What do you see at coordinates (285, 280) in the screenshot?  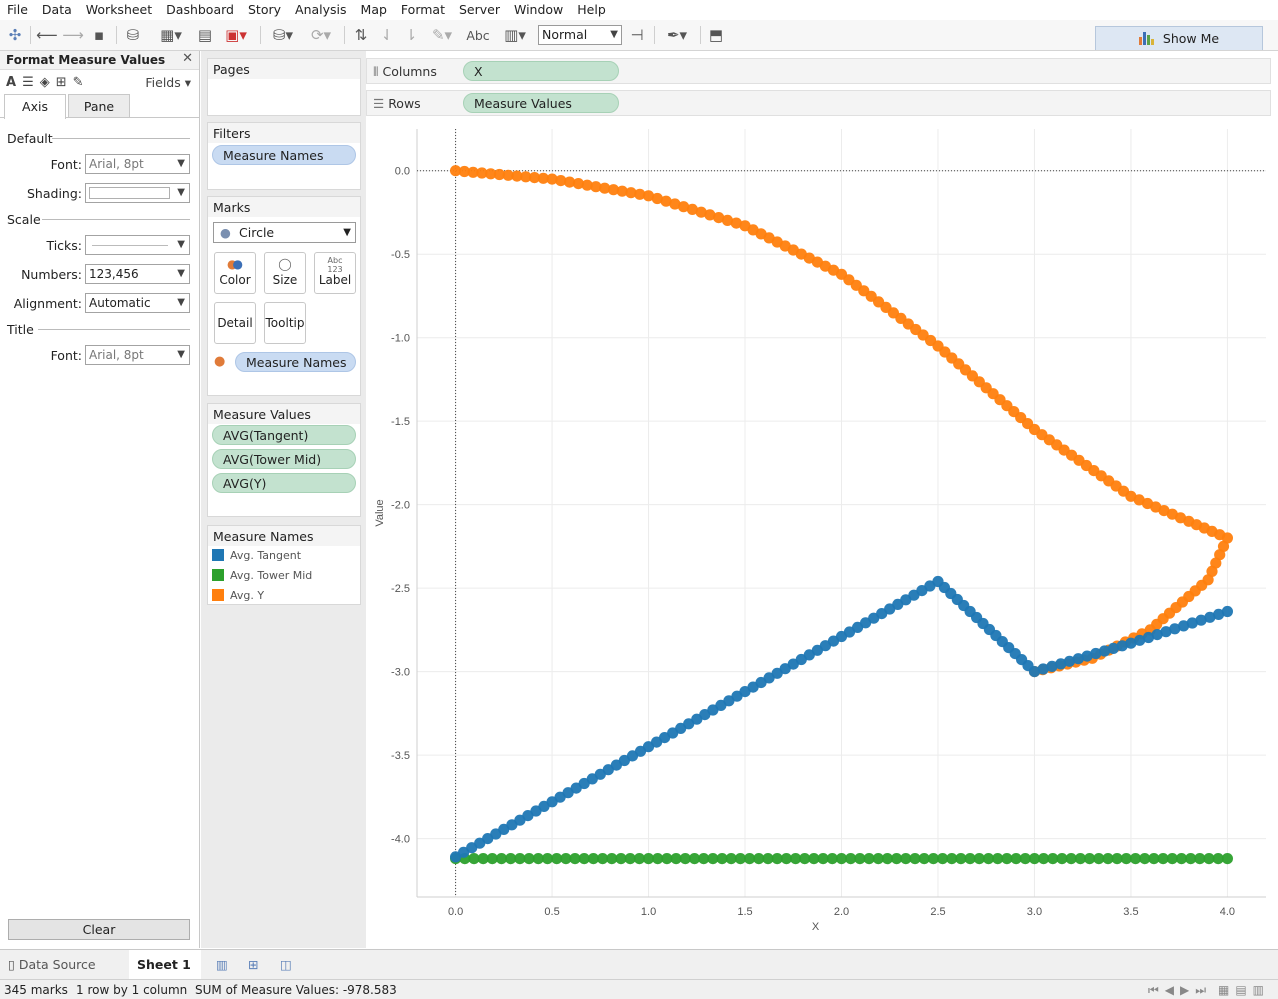 I see `size-label: Size` at bounding box center [285, 280].